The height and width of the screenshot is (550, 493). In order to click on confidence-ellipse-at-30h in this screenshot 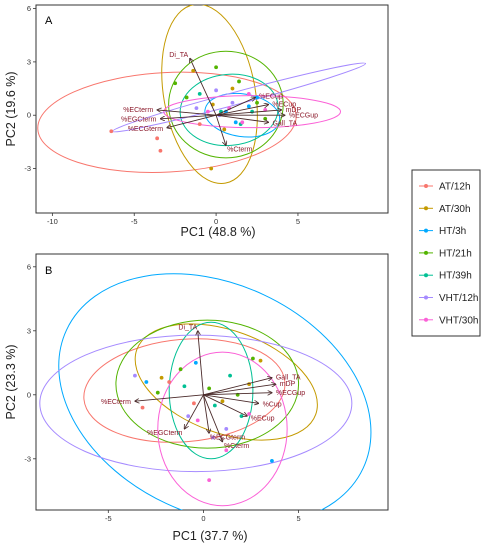, I will do `click(209, 95)`.